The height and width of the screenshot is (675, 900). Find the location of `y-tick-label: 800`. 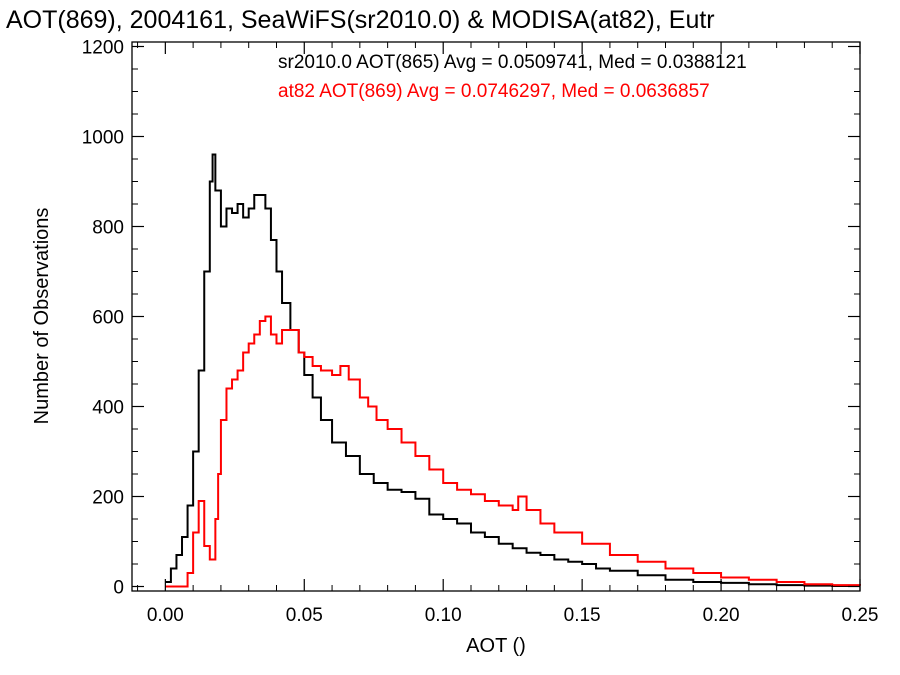

y-tick-label: 800 is located at coordinates (108, 228).